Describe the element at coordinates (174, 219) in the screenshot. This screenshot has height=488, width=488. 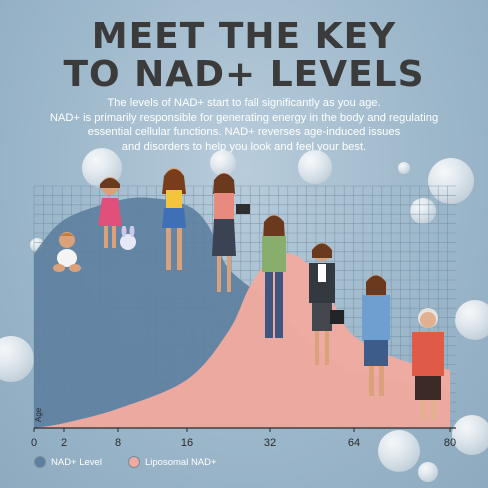
I see `teen-figure` at that location.